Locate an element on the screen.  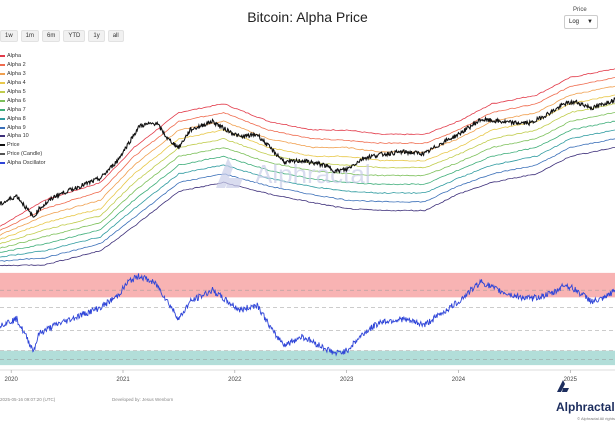
oscillator-upper-zone is located at coordinates (307, 285).